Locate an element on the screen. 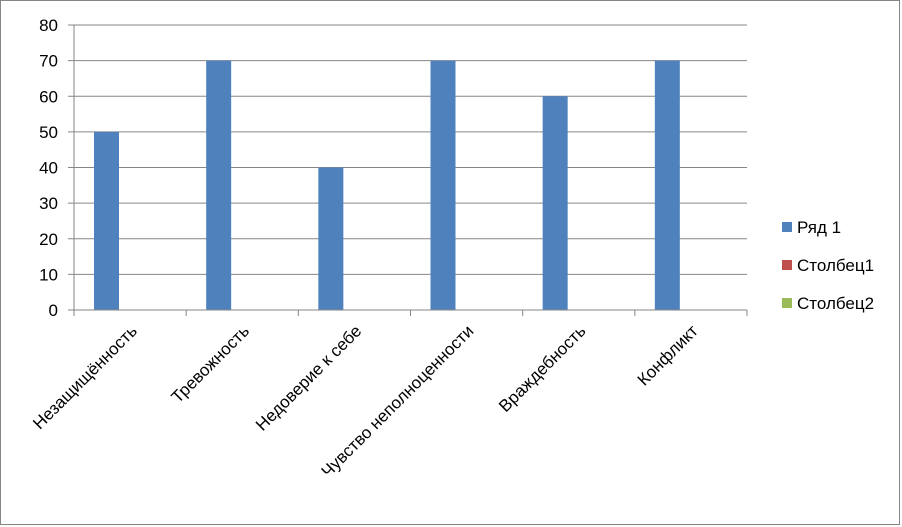  x-tick-label: Тревожность is located at coordinates (211, 364).